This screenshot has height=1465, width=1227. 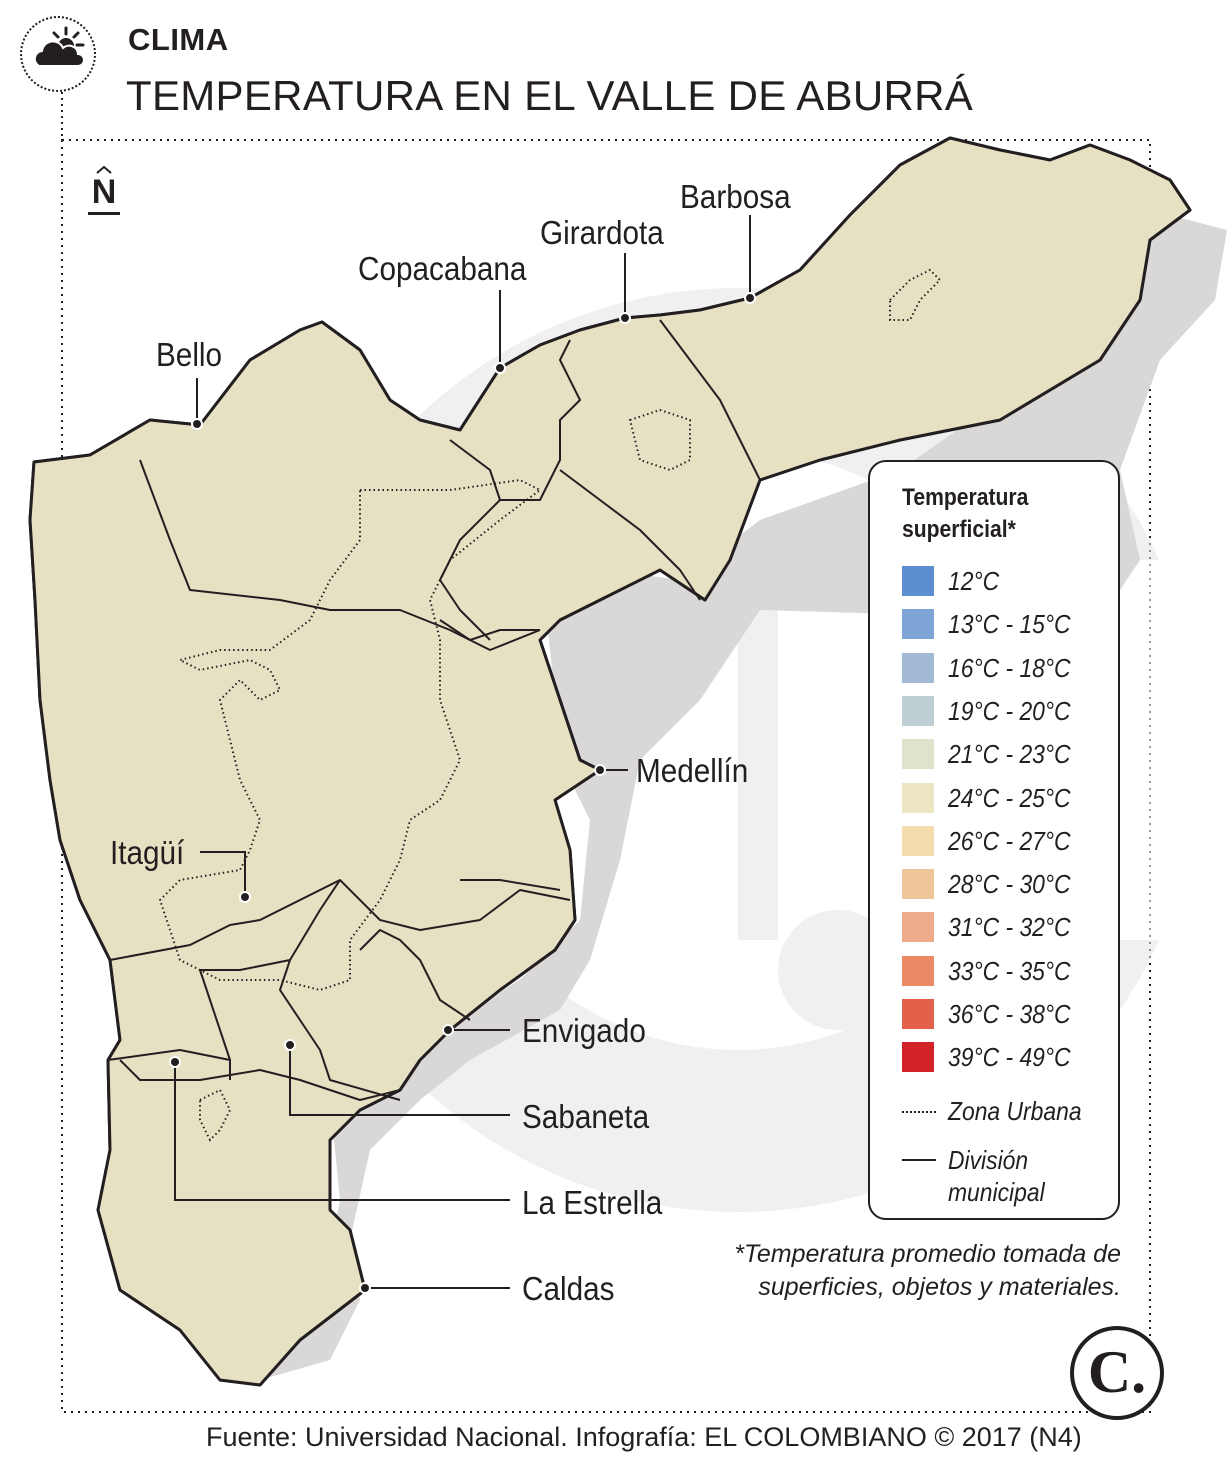 I want to click on division-line-sample, so click(x=919, y=1160).